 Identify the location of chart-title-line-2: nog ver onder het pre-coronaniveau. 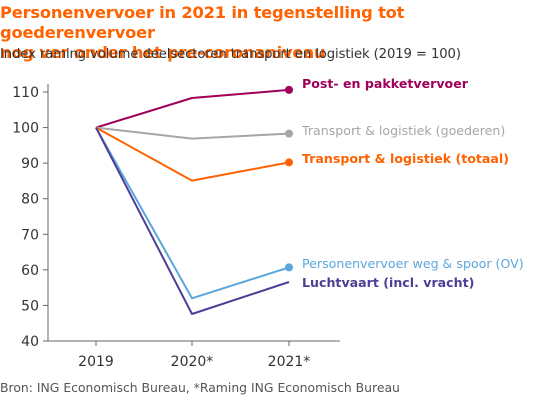
(163, 52).